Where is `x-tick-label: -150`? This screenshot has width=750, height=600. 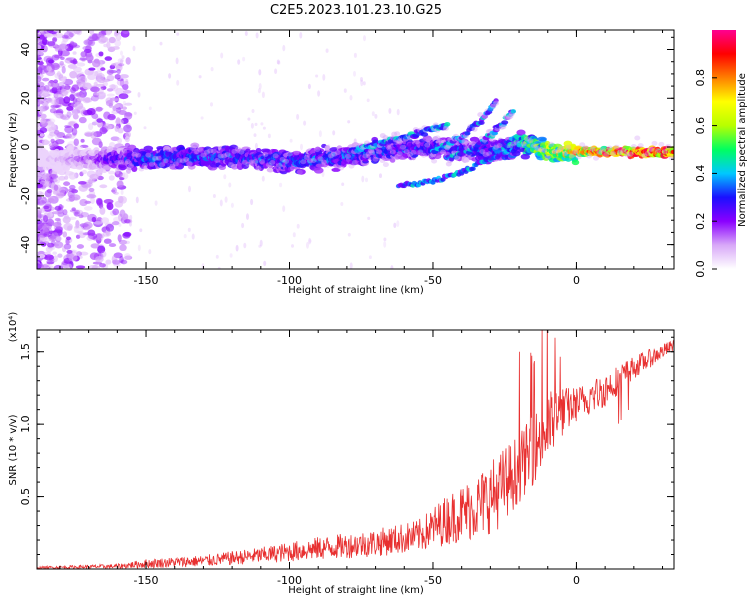
x-tick-label: -150 is located at coordinates (146, 580).